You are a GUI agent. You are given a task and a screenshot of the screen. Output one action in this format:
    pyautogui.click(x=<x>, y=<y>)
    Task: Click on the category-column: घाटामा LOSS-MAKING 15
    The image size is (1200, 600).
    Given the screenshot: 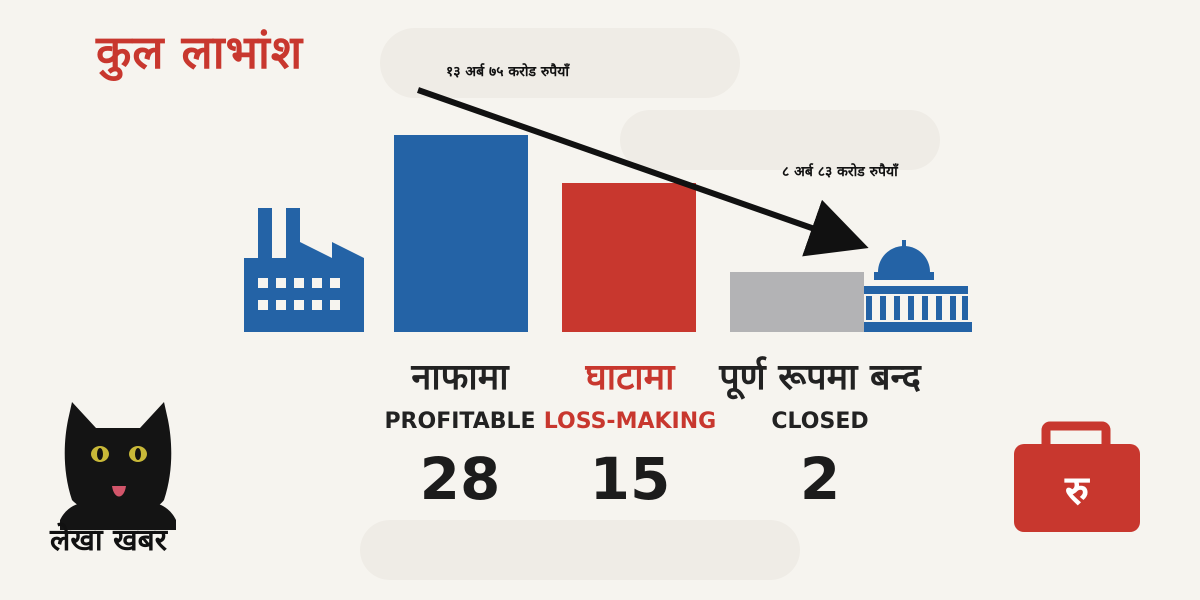 What is the action you would take?
    pyautogui.click(x=630, y=434)
    